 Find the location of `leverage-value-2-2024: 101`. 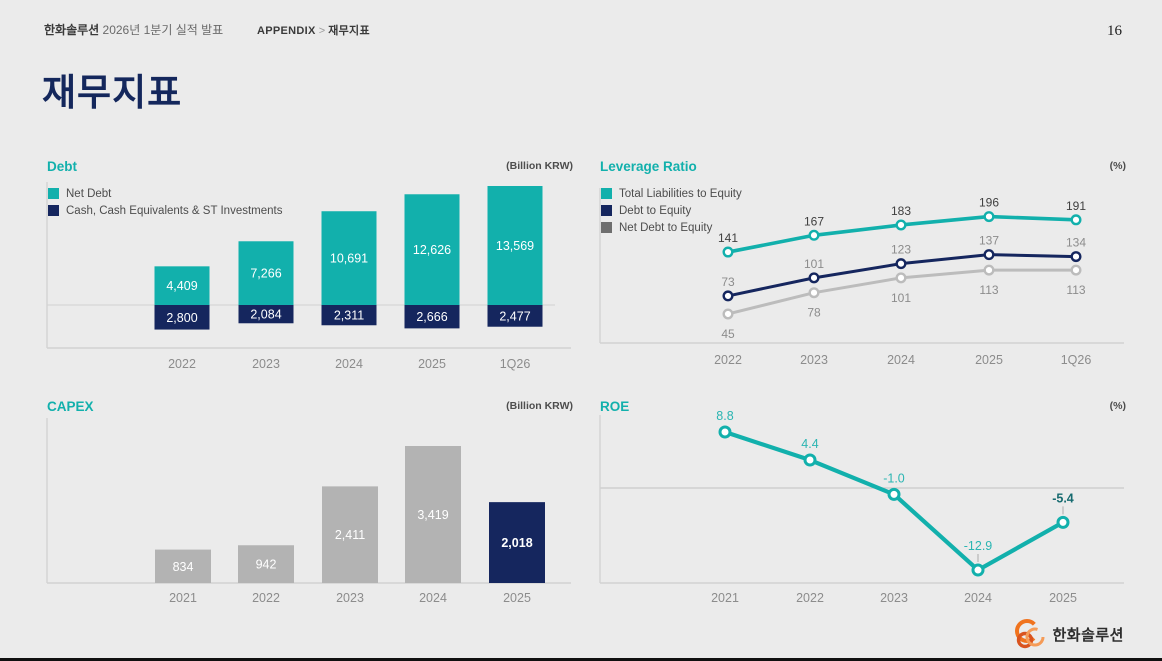

leverage-value-2-2024: 101 is located at coordinates (901, 298).